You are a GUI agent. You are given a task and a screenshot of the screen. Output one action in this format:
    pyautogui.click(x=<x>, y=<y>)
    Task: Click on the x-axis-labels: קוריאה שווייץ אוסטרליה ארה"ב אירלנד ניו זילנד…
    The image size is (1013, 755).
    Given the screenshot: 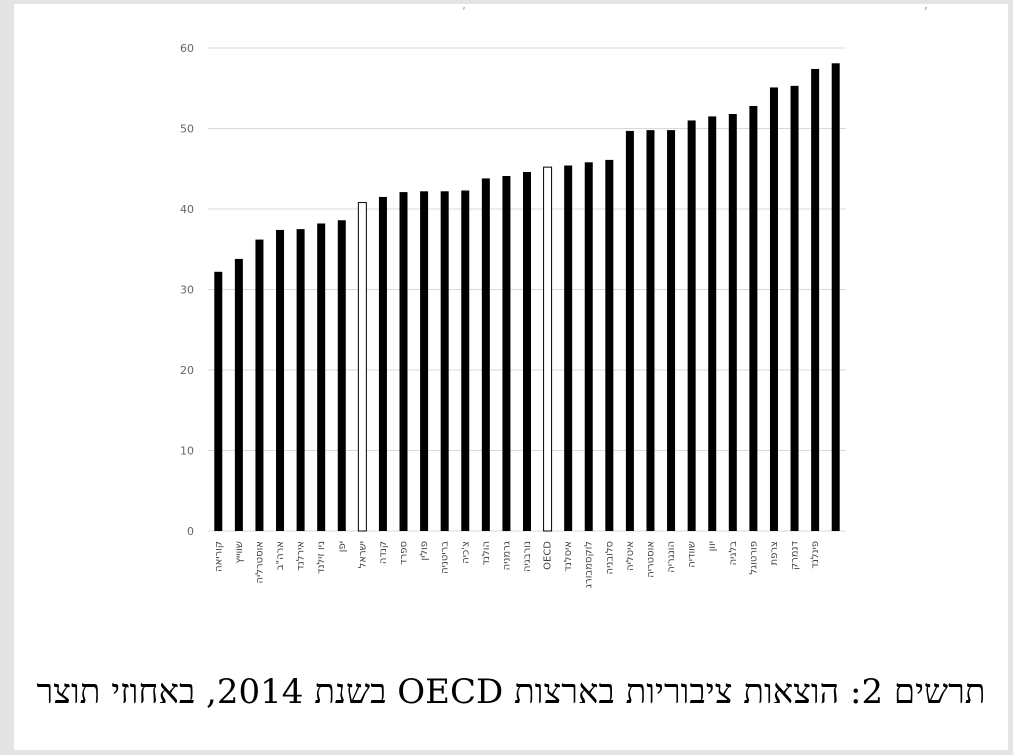 What is the action you would take?
    pyautogui.click(x=517, y=564)
    